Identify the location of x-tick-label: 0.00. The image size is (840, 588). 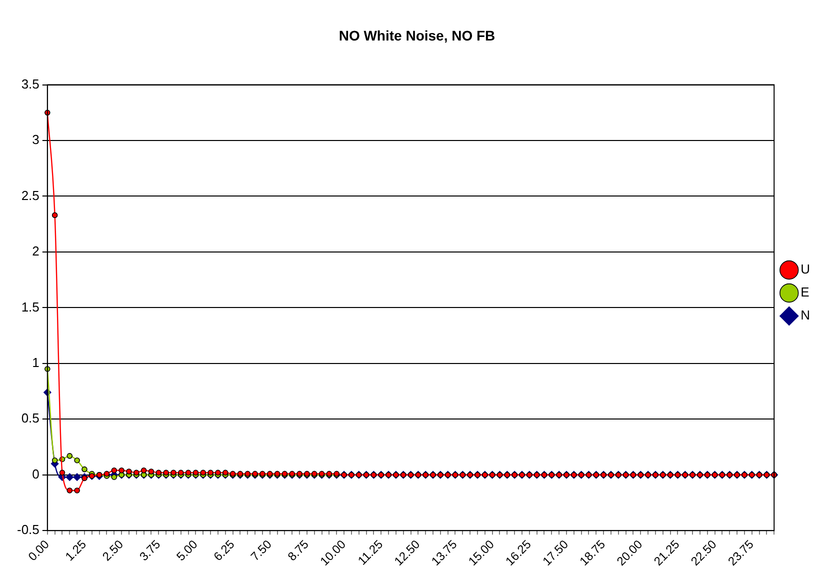
(38, 550).